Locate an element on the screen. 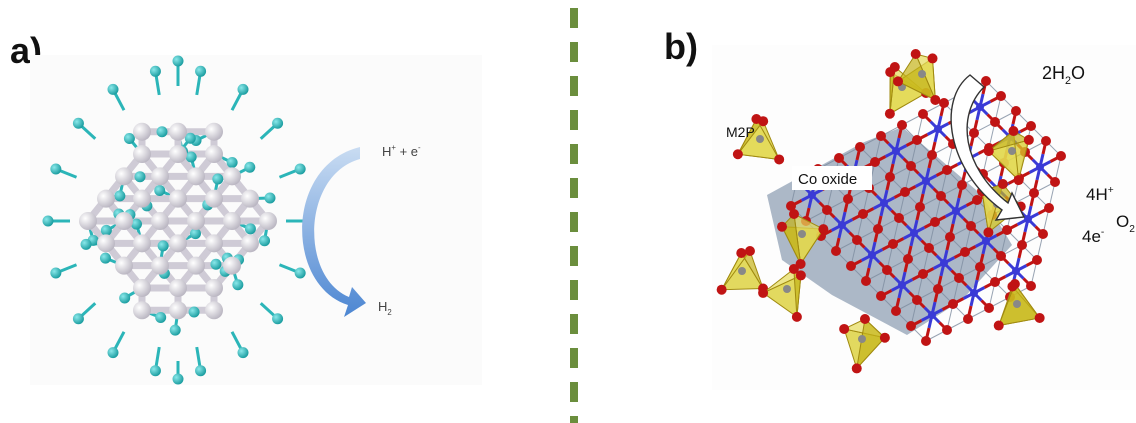  panel-b-label: b) is located at coordinates (681, 46).